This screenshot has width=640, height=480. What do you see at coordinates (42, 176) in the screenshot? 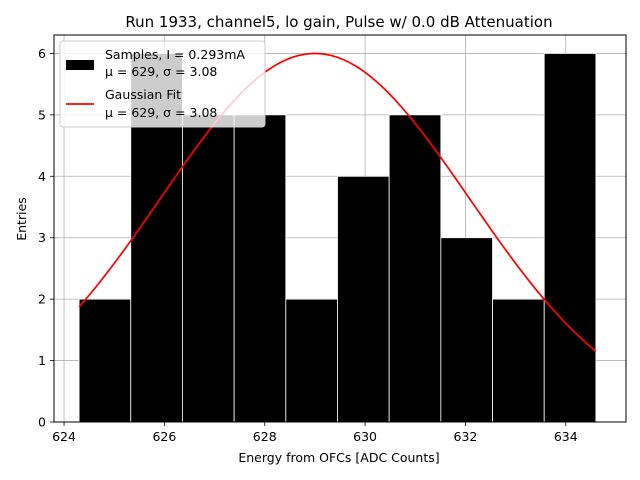
I see `y-tick-label: 4` at bounding box center [42, 176].